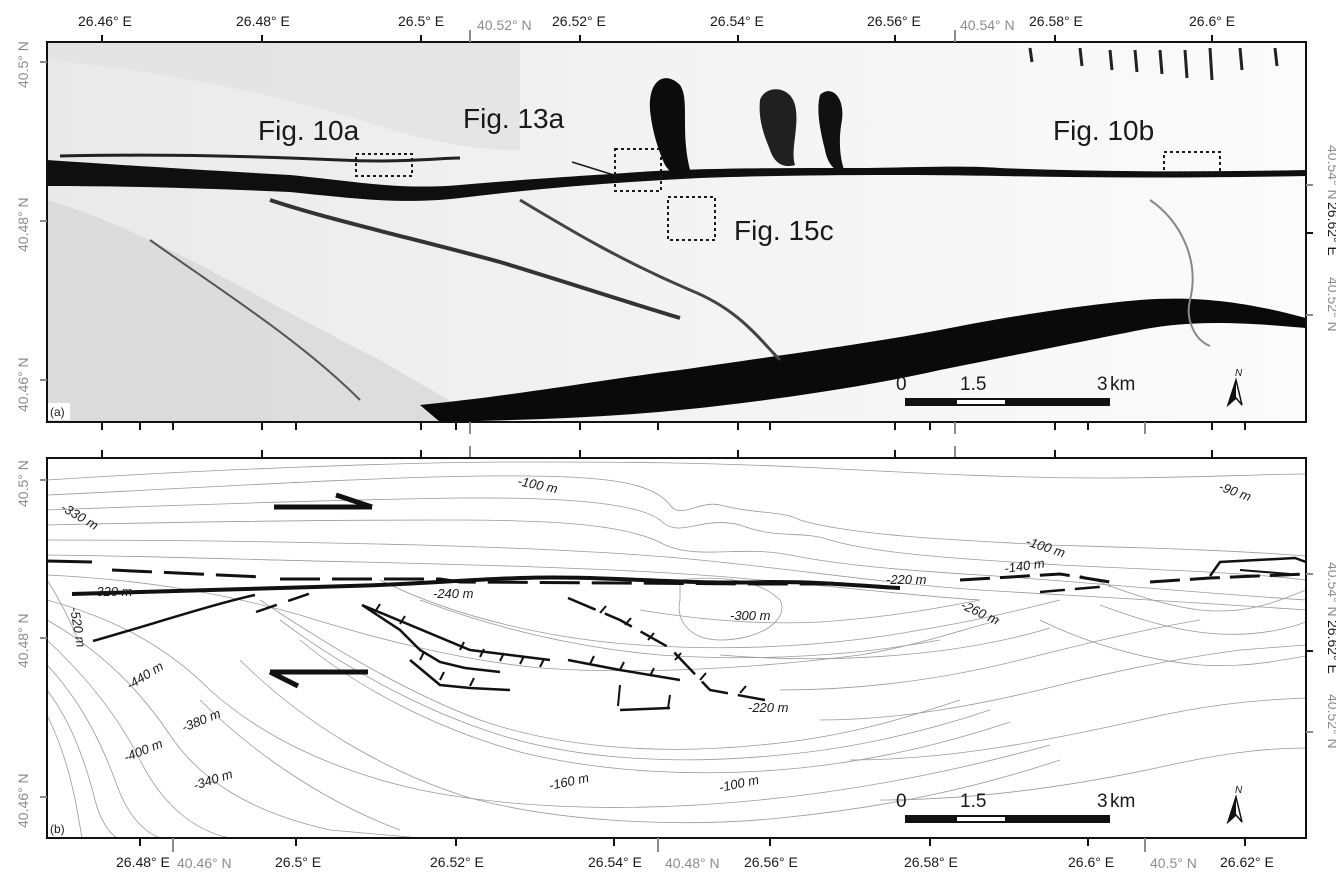  I want to click on lat-label-right-b-1: 40.54° N, so click(1330, 589).